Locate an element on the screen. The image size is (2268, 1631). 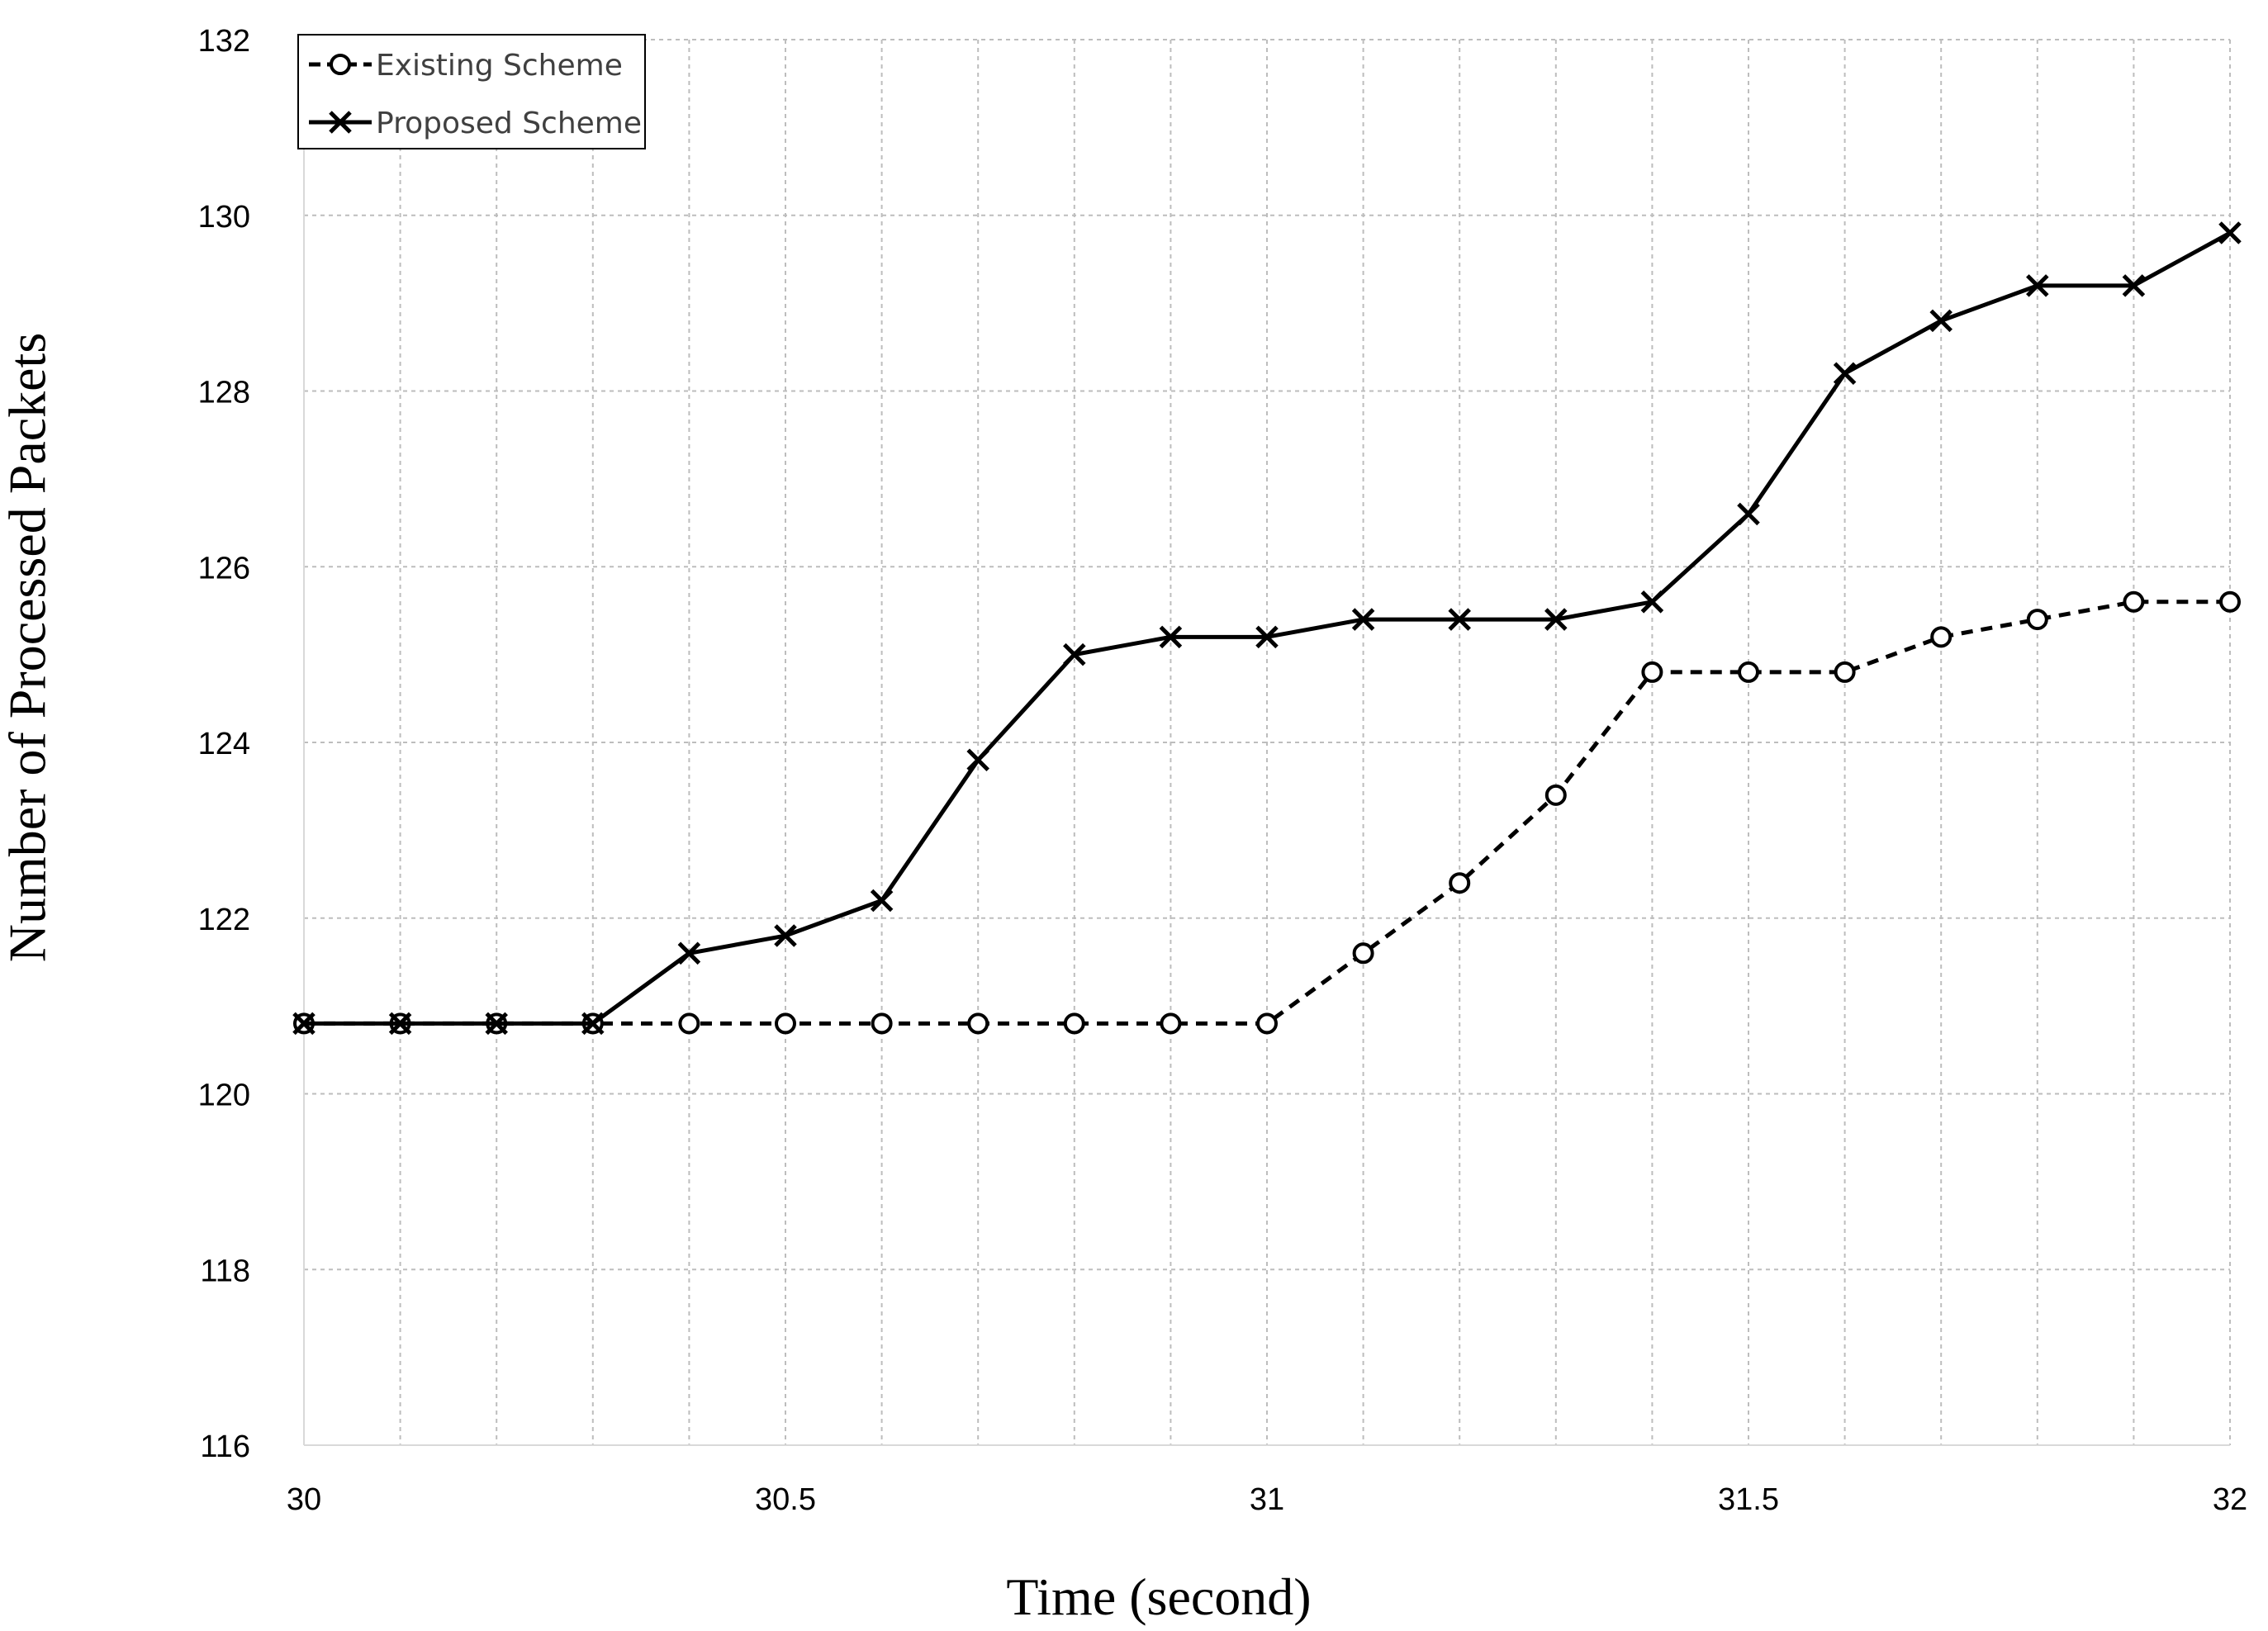
y-axis-title: Number of Processed Packets is located at coordinates (29, 647).